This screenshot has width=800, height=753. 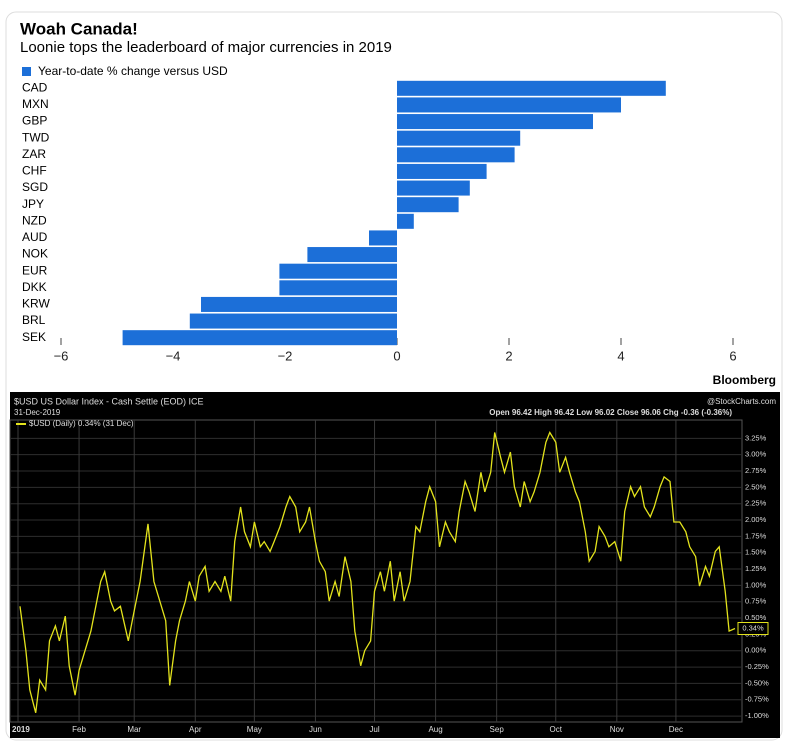 What do you see at coordinates (35, 87) in the screenshot?
I see `category-label: CAD` at bounding box center [35, 87].